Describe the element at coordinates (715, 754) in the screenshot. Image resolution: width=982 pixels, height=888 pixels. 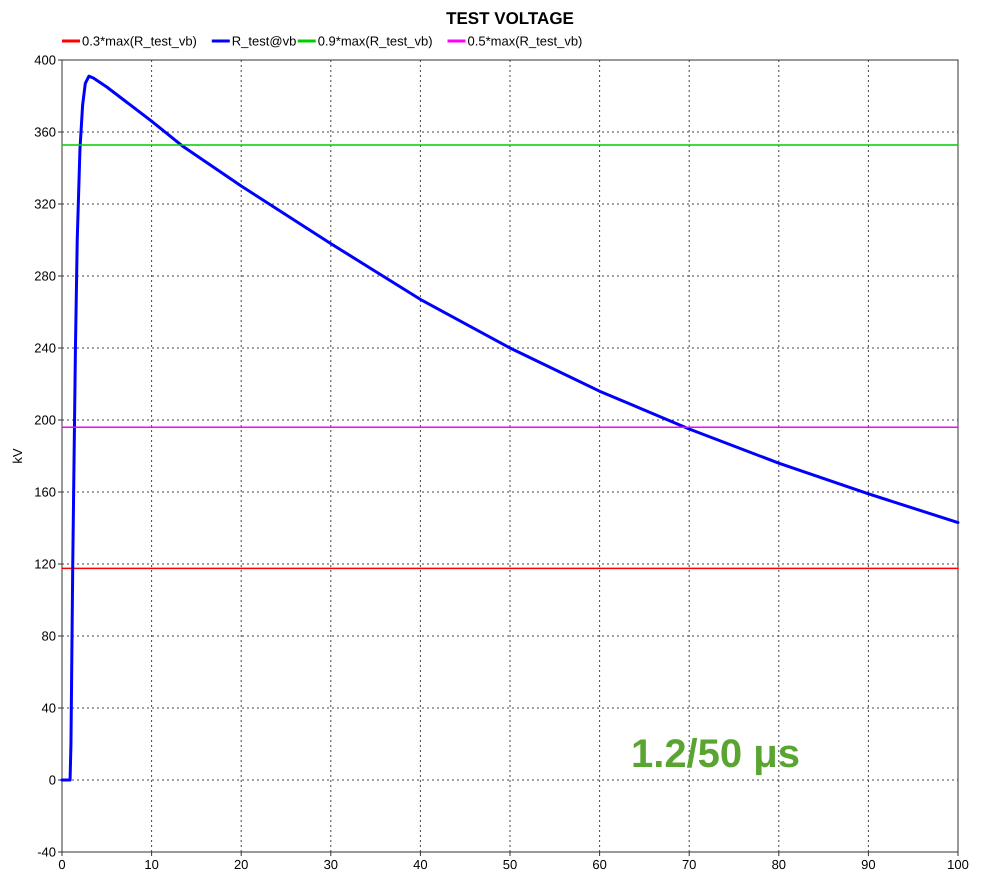
I see `annotation: 1.2/50 μs` at that location.